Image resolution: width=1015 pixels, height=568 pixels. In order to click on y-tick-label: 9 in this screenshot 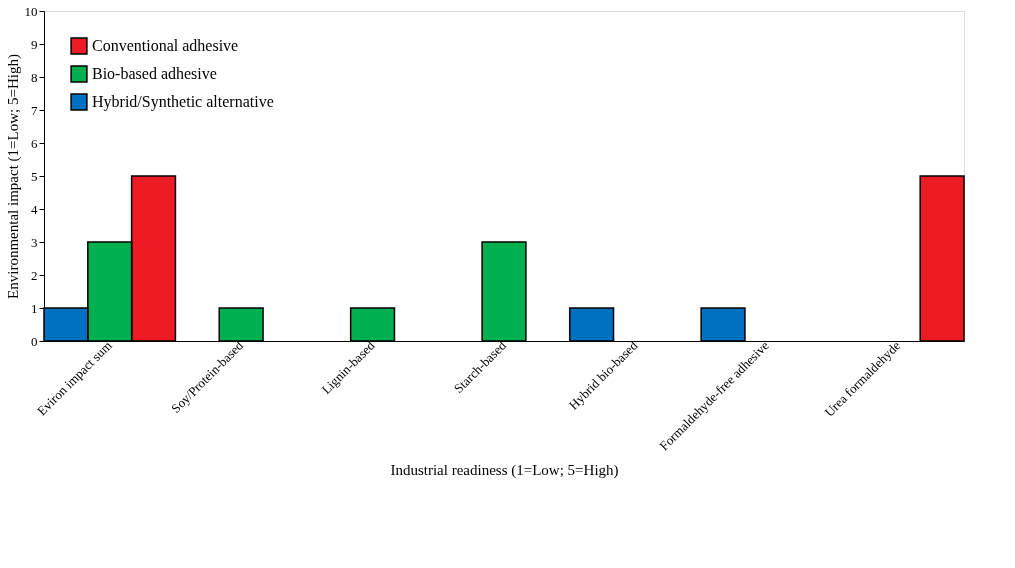, I will do `click(34, 44)`.